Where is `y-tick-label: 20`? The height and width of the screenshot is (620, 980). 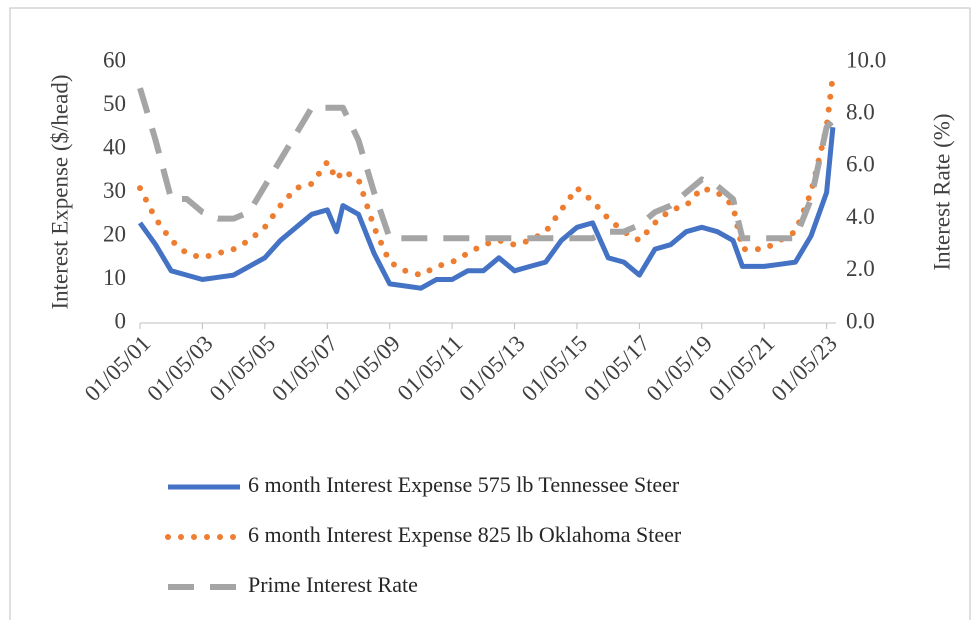 y-tick-label: 20 is located at coordinates (114, 233).